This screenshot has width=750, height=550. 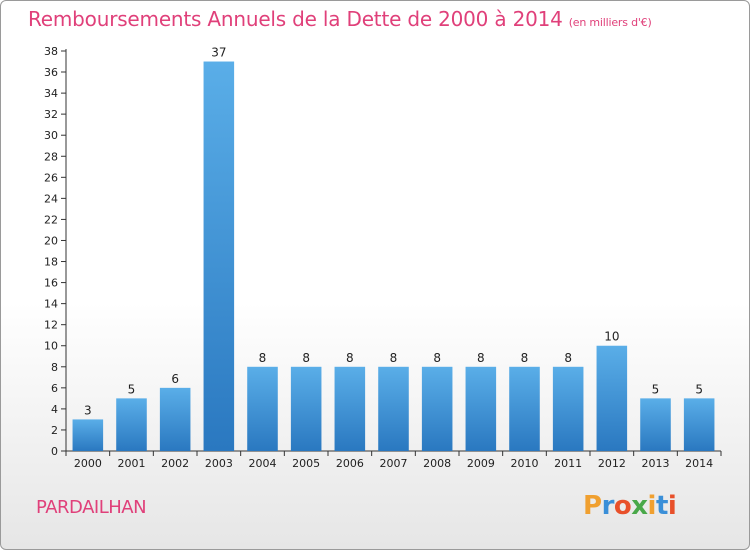 I want to click on y-tick-label: 34, so click(x=51, y=93).